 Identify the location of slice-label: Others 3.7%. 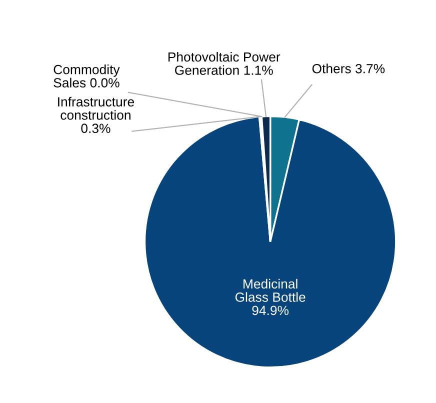
(348, 69).